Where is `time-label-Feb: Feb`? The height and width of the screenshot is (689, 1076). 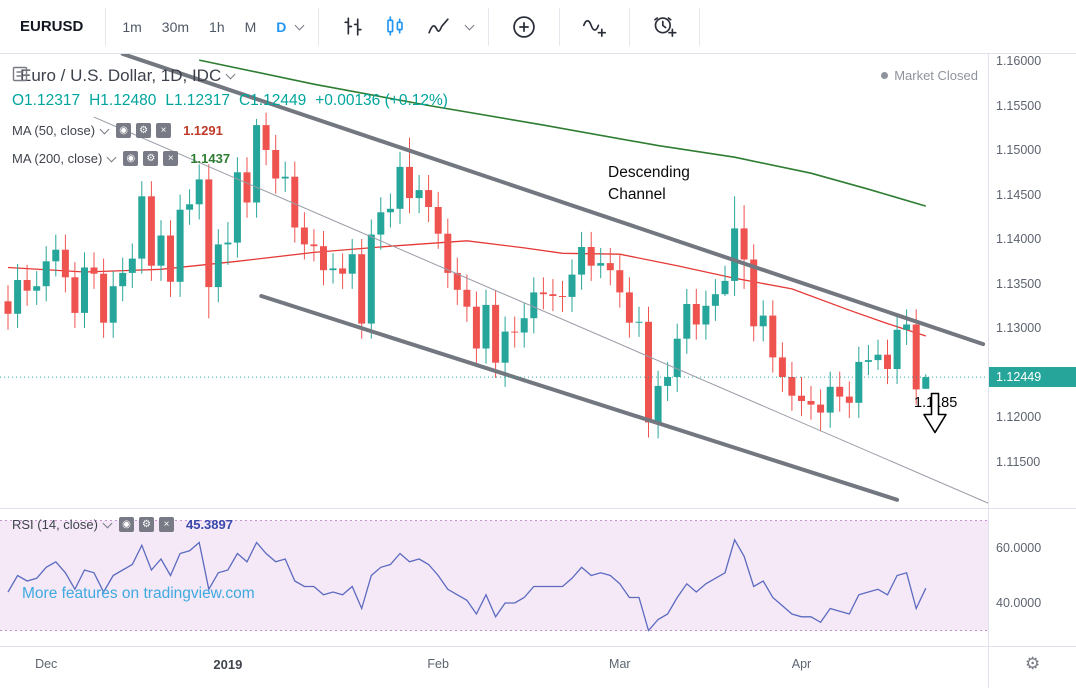 time-label-Feb: Feb is located at coordinates (438, 664).